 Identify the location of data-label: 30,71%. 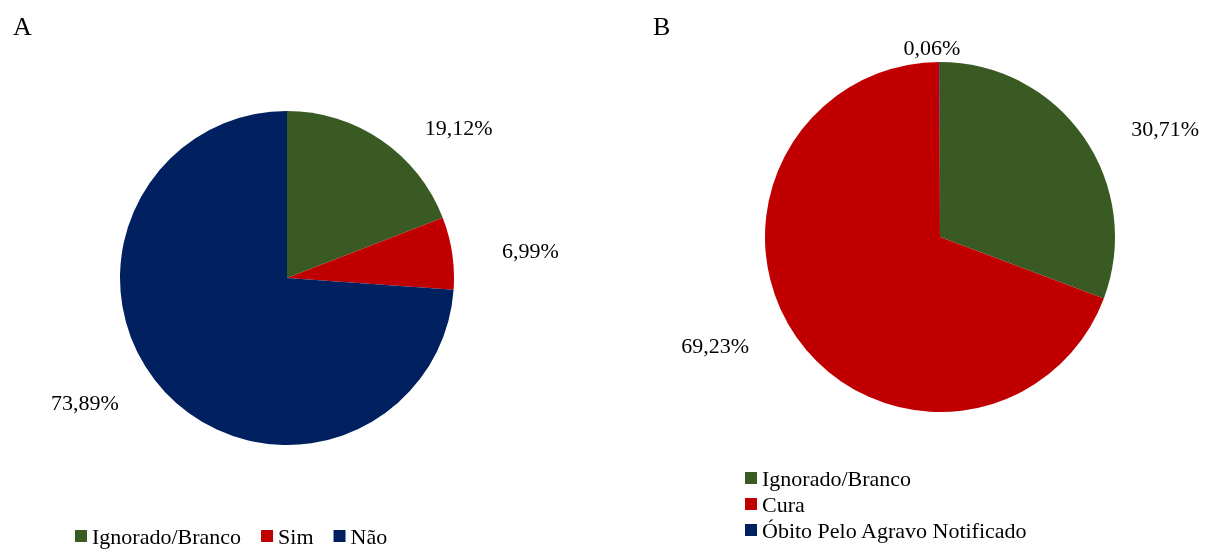
(1165, 129).